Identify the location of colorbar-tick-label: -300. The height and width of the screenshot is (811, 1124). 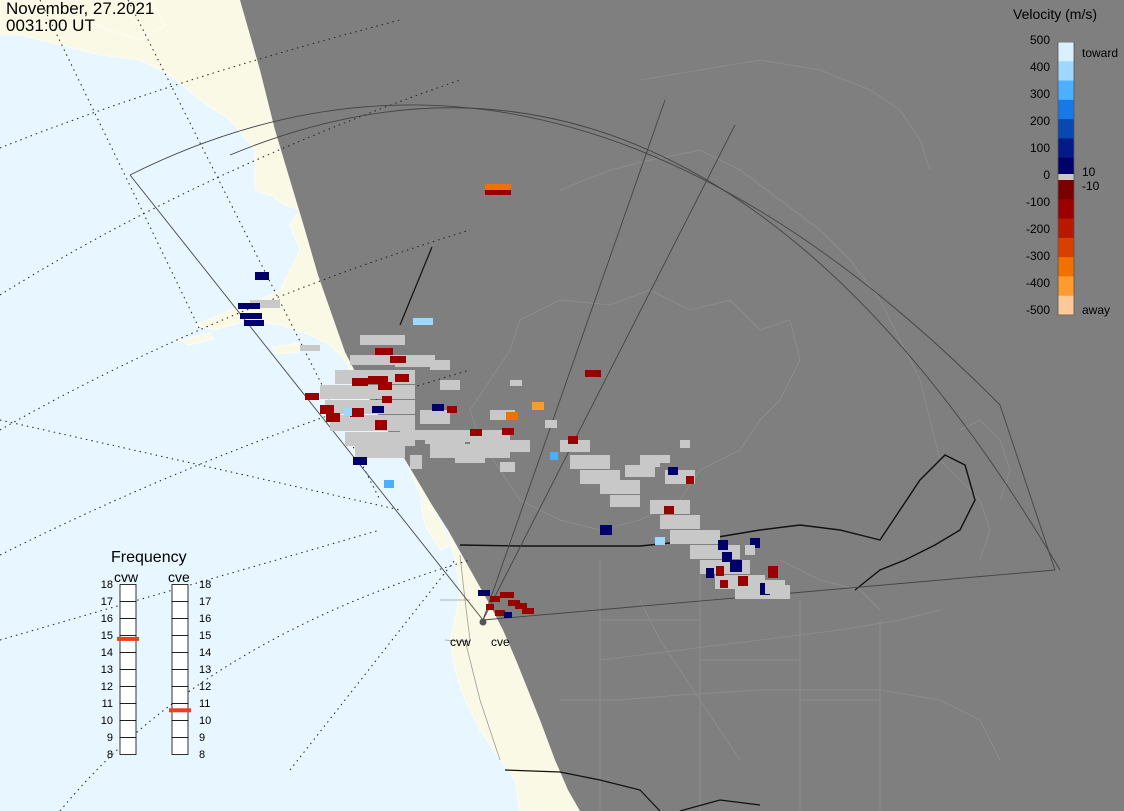
(1037, 256).